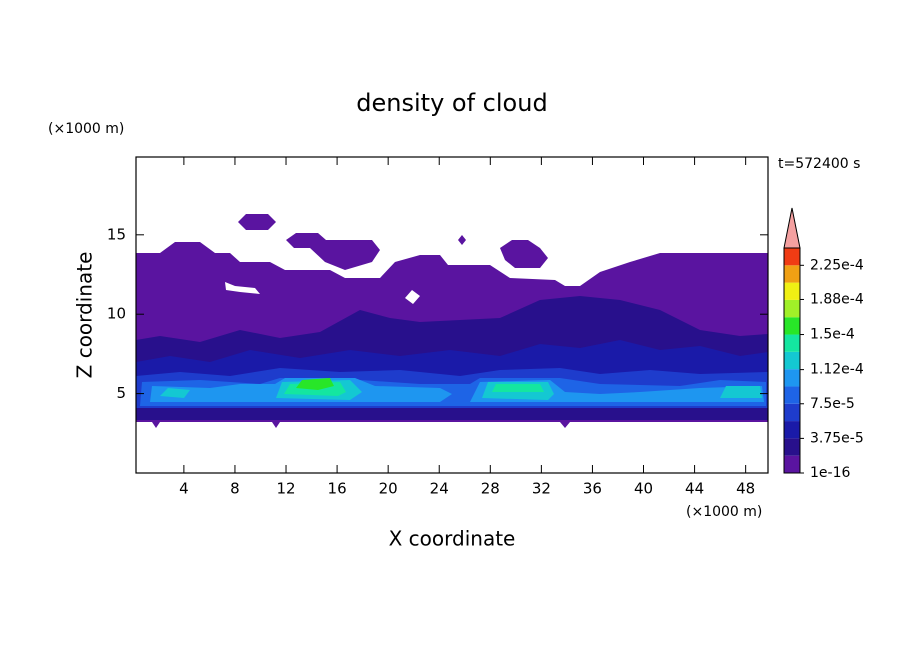 The height and width of the screenshot is (654, 904). I want to click on x-tick-label: 44, so click(694, 489).